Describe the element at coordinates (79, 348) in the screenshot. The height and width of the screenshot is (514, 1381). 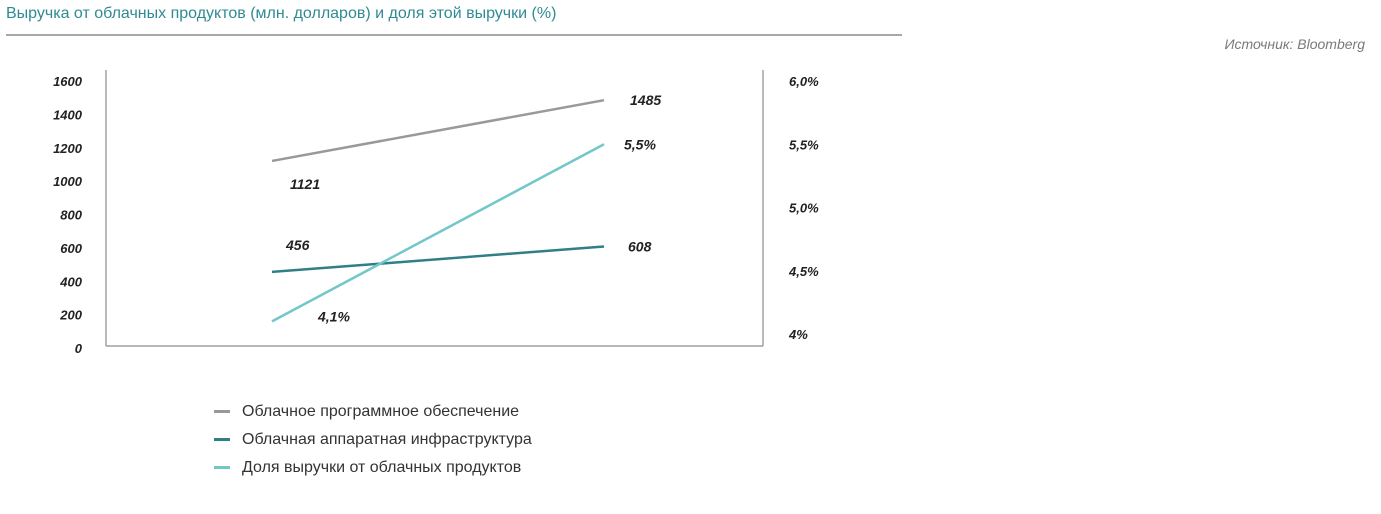
I see `left-y-tick-label: 0` at that location.